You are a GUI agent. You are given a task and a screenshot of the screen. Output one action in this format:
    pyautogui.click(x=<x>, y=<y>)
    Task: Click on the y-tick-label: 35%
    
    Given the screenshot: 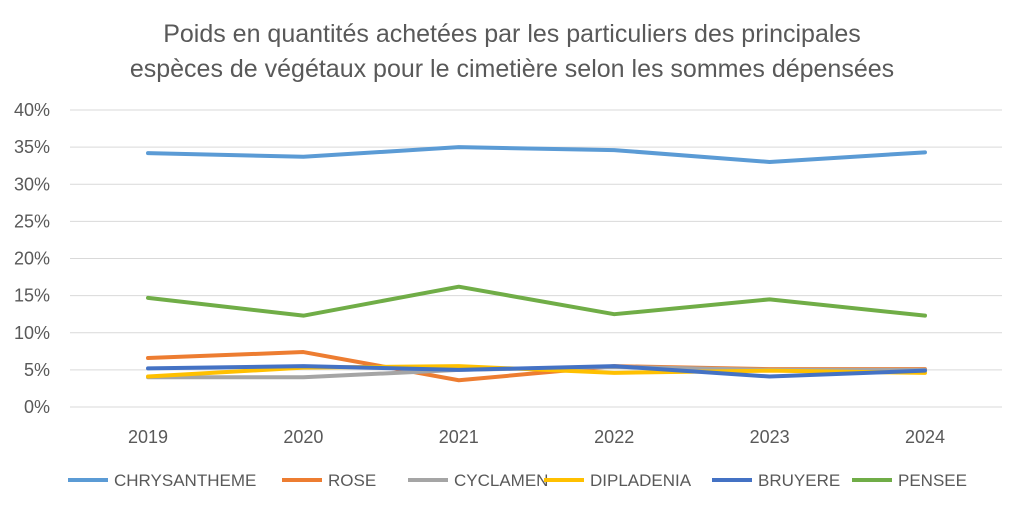 What is the action you would take?
    pyautogui.click(x=32, y=147)
    